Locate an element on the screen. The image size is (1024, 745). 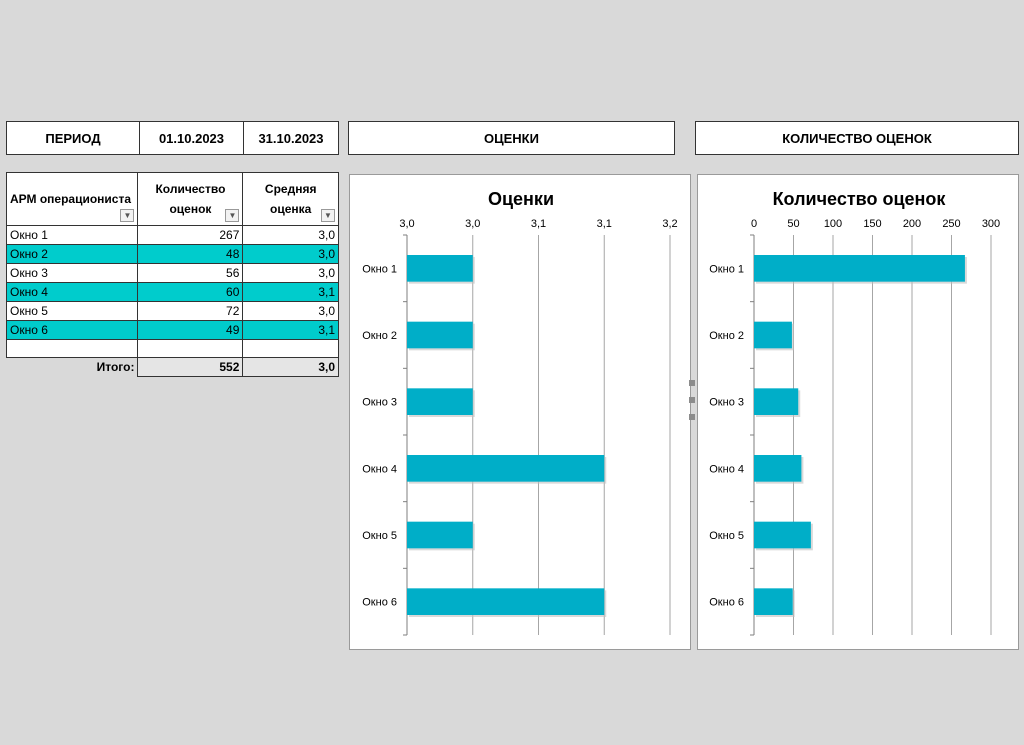
table-row: Окно 5 72 3,0 is located at coordinates (172, 311).